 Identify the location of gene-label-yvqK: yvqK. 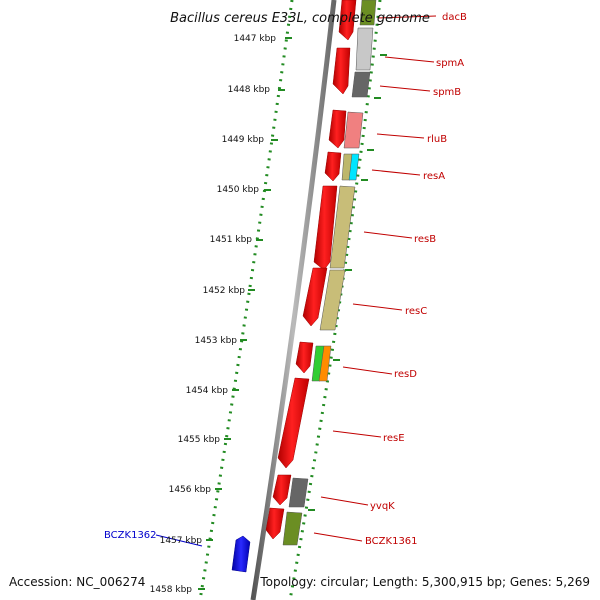
(382, 506).